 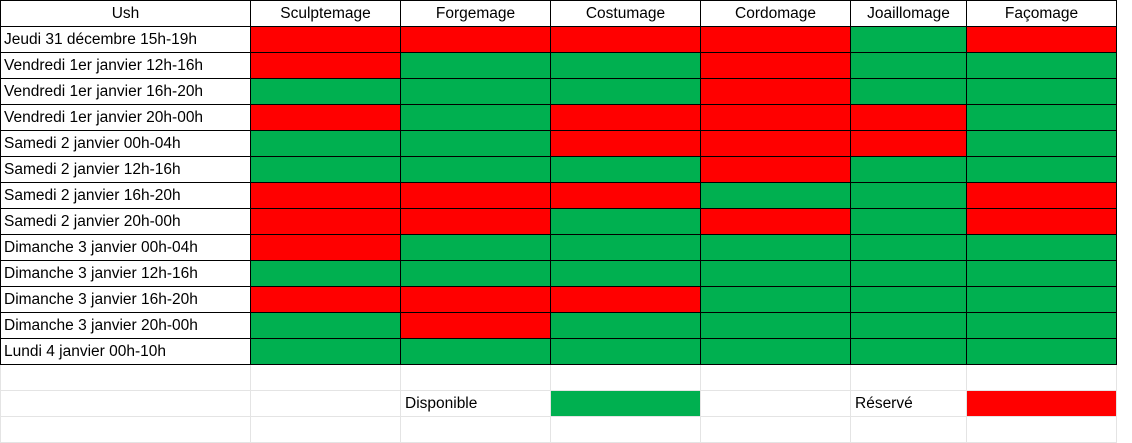 What do you see at coordinates (908, 13) in the screenshot?
I see `col-header-joaillomage: Joaillomage` at bounding box center [908, 13].